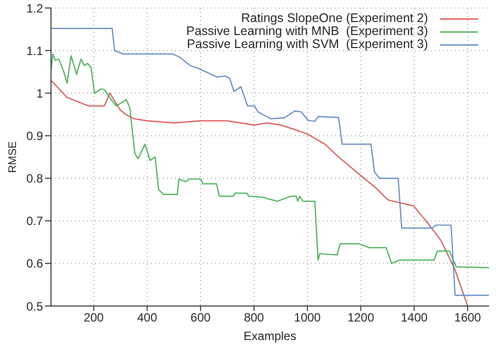 Image resolution: width=496 pixels, height=348 pixels. What do you see at coordinates (35, 51) in the screenshot?
I see `y-tick-label: 1.1` at bounding box center [35, 51].